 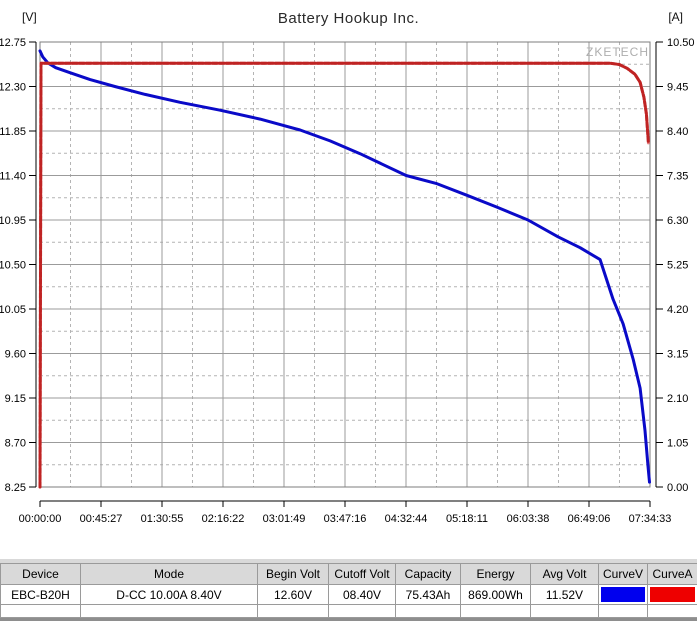 I want to click on cell-curve-a, so click(x=672, y=595).